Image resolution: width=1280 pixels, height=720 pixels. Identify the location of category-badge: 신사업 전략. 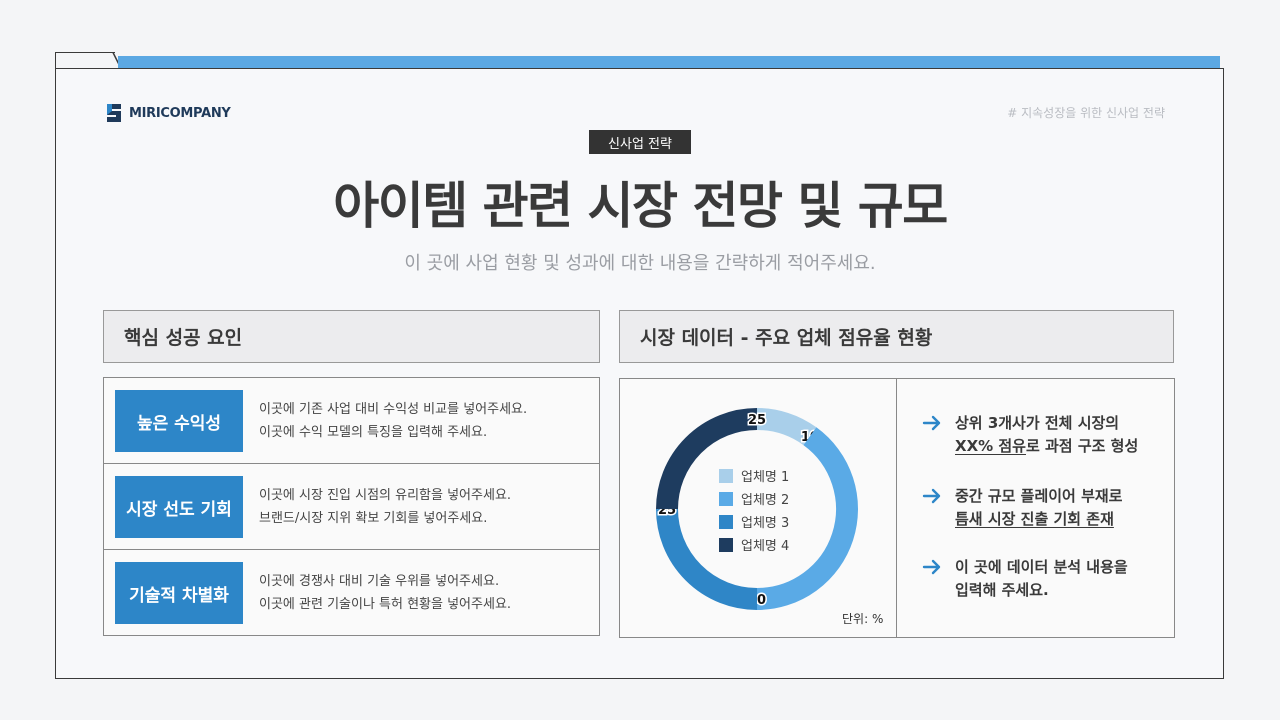
(640, 142).